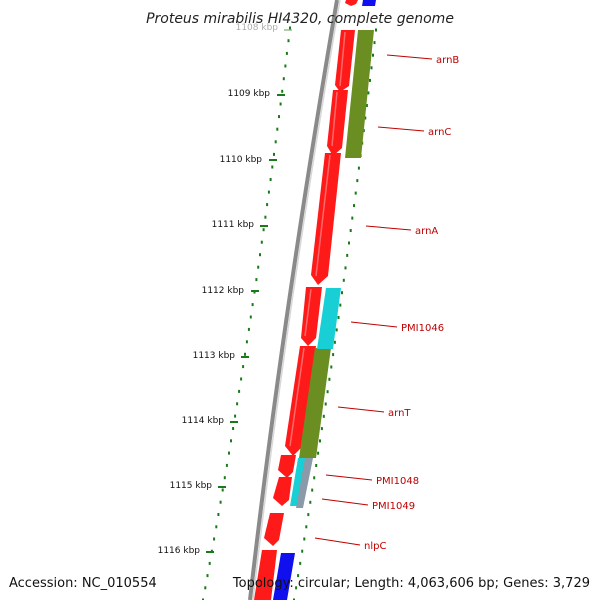 Image resolution: width=600 pixels, height=600 pixels. I want to click on gene-label-text: PMI1048, so click(397, 481).